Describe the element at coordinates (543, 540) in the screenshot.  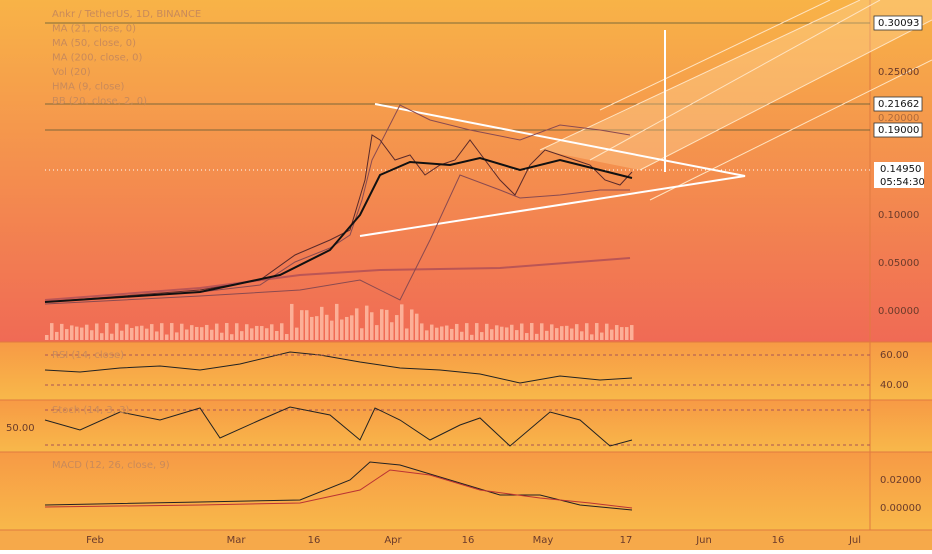
I see `time-tick: May` at that location.